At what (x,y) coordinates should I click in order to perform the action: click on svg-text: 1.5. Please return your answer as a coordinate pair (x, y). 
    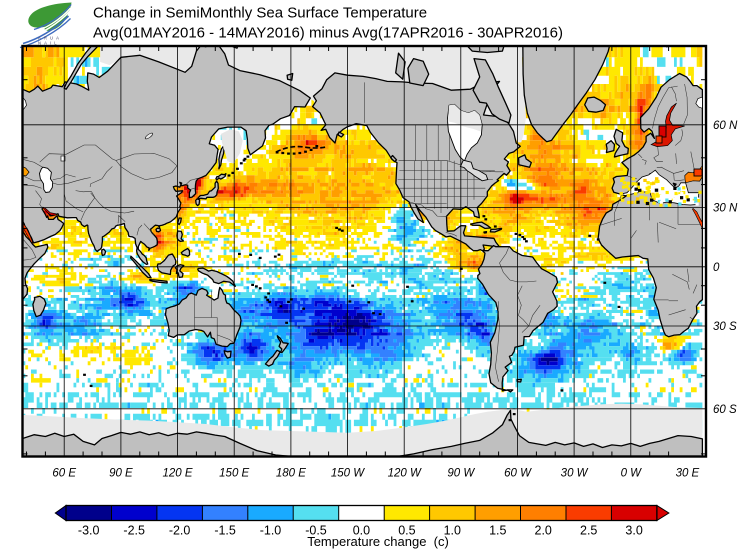
    Looking at the image, I should click on (497, 531).